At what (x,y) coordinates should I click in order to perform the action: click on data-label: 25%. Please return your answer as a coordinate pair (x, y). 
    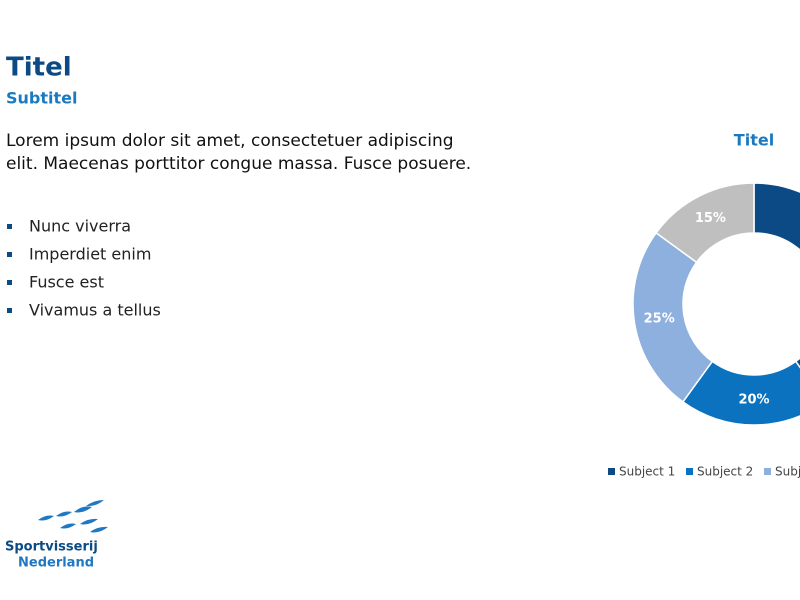
    Looking at the image, I should click on (659, 319).